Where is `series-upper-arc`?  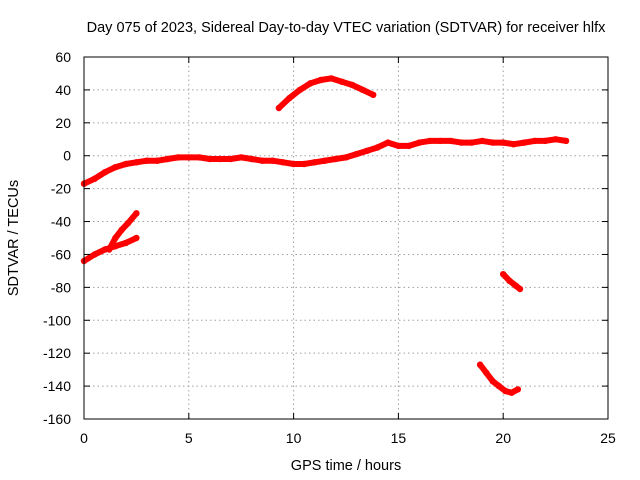
series-upper-arc is located at coordinates (326, 93).